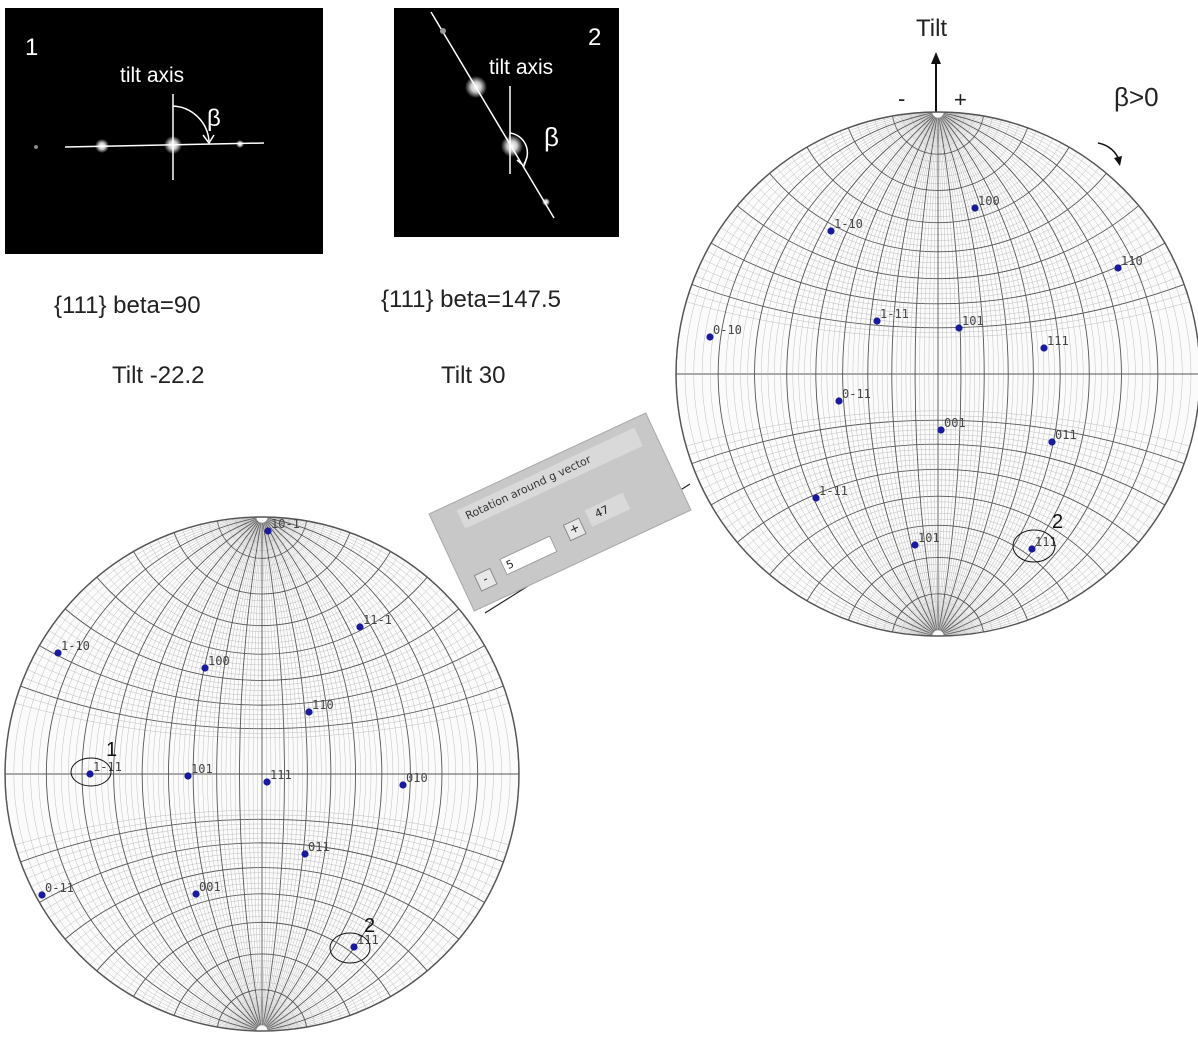  I want to click on pole-label: 10-1, so click(285, 524).